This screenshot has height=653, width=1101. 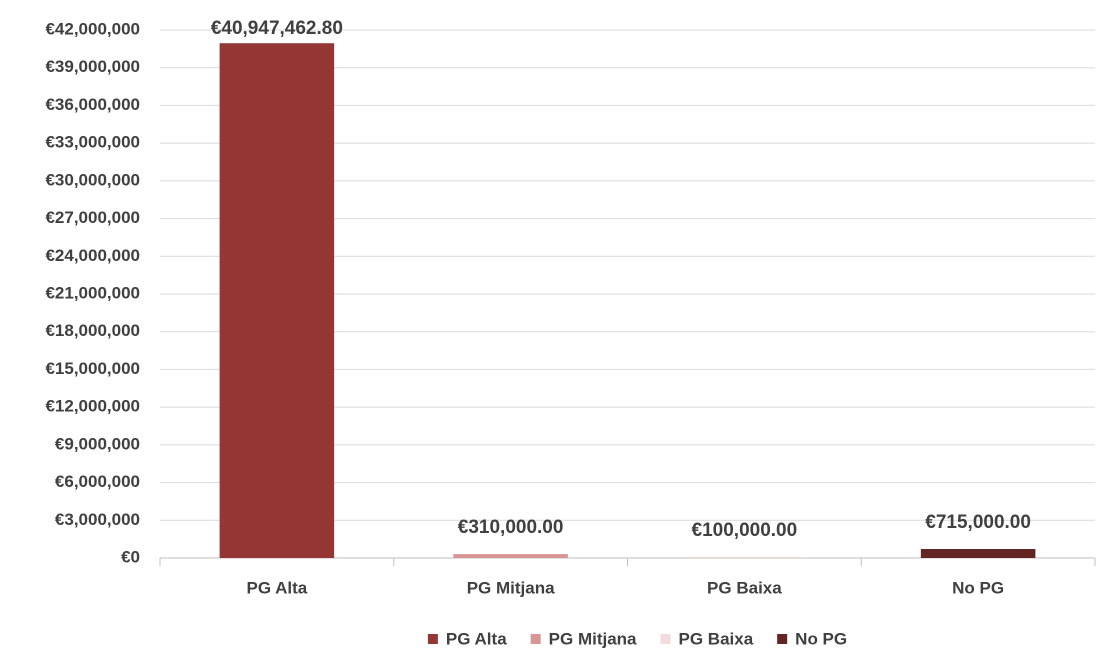 What do you see at coordinates (92, 66) in the screenshot?
I see `y-tick-label: €39,000,000` at bounding box center [92, 66].